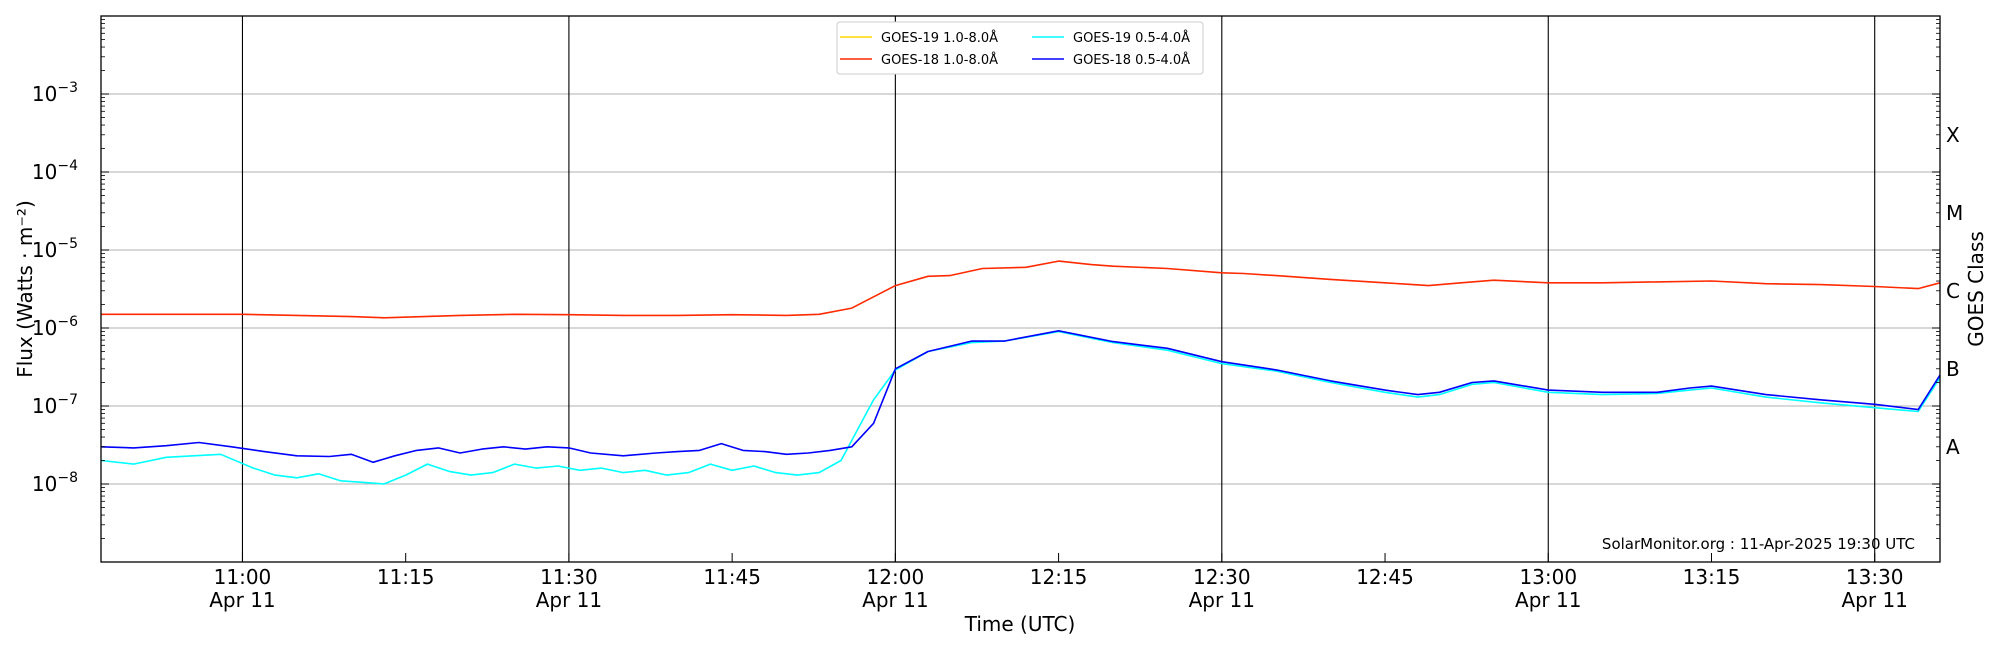 The image size is (2000, 650). What do you see at coordinates (939, 60) in the screenshot?
I see `legend-label-goes18-long: GOES-18 1.0-8.0Å` at bounding box center [939, 60].